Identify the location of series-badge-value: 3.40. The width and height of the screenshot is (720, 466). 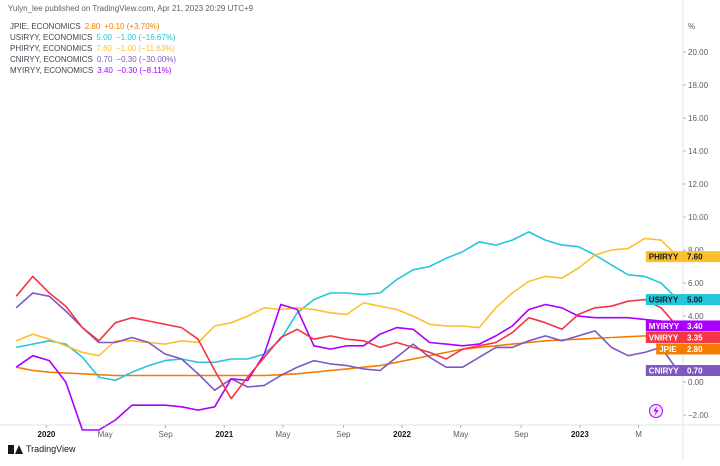
(695, 326).